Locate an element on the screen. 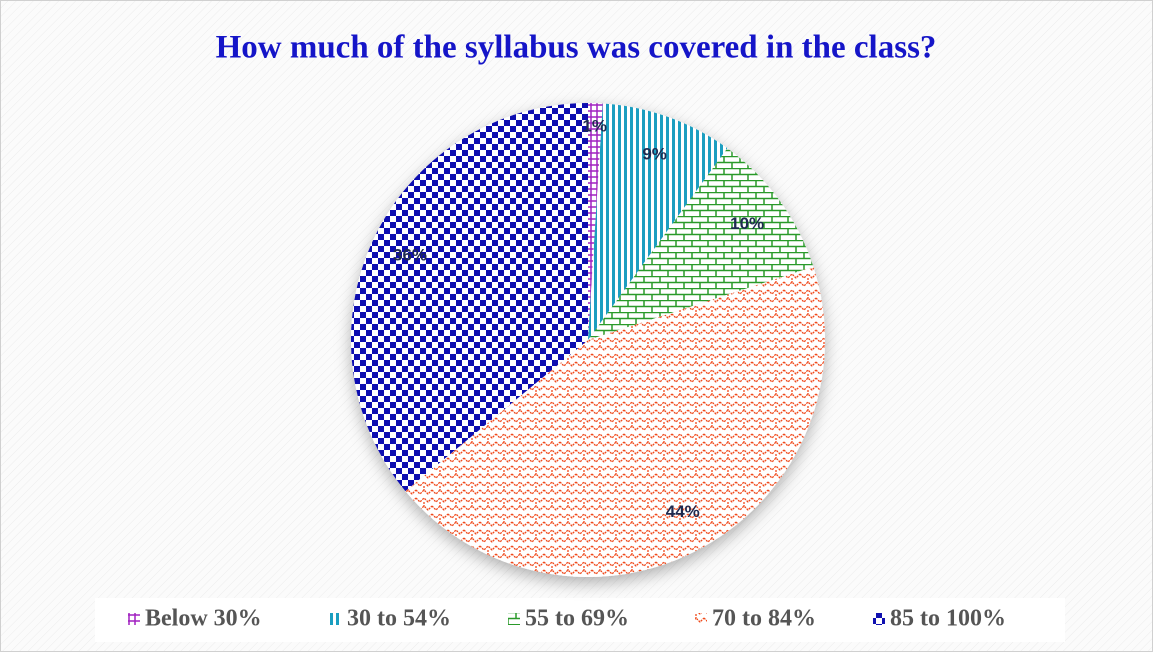  legend-label: 85 to 100% is located at coordinates (948, 619).